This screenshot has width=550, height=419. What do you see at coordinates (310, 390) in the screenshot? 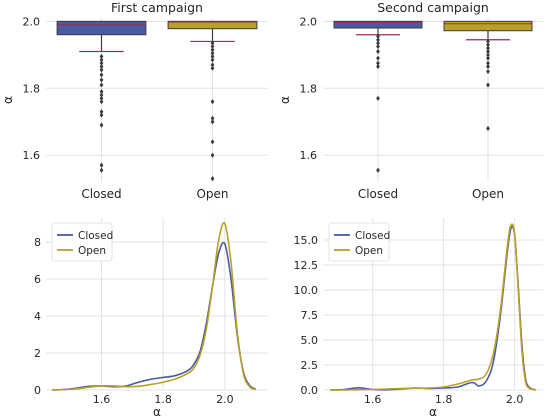
I see `y-tick-label: 0.0` at bounding box center [310, 390].